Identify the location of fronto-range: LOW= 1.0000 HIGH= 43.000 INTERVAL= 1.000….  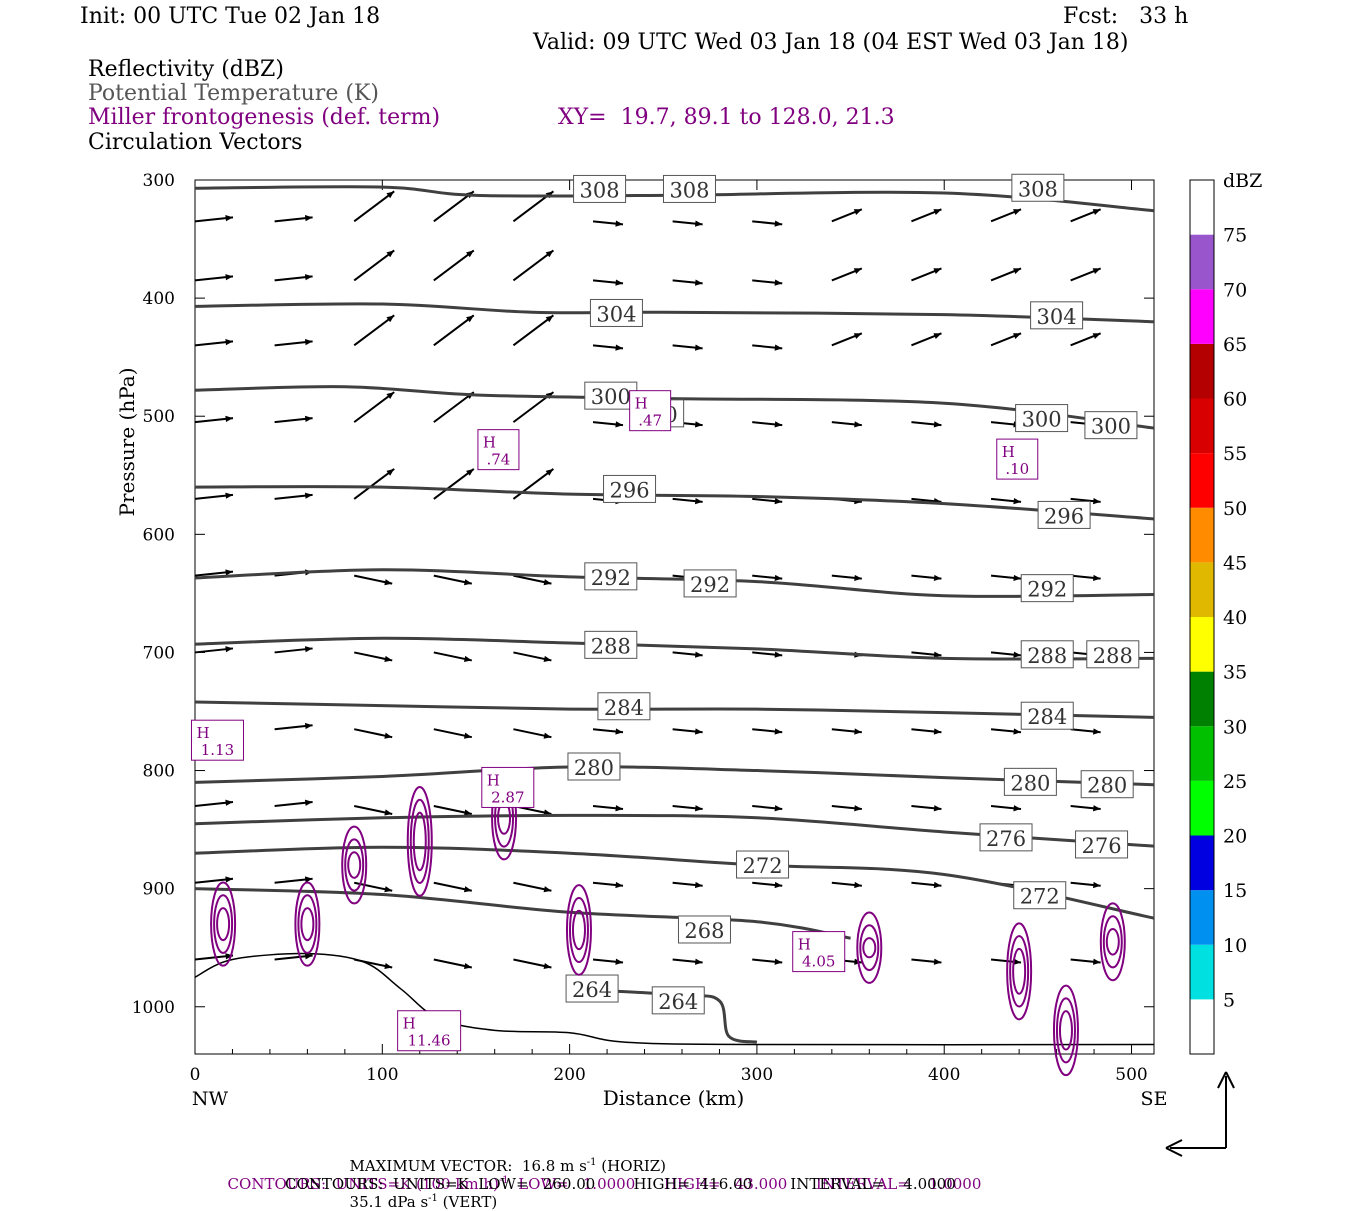
(745, 1184).